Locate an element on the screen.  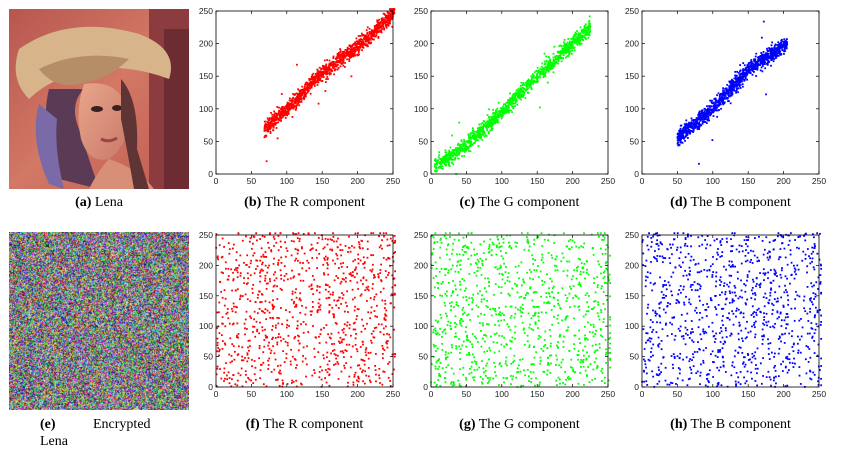
lena-picture is located at coordinates (99, 99).